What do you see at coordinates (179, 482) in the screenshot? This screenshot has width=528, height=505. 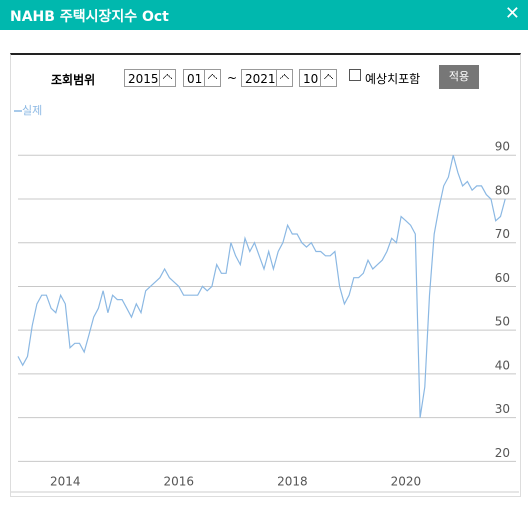 I see `x-tick-label: 2016` at bounding box center [179, 482].